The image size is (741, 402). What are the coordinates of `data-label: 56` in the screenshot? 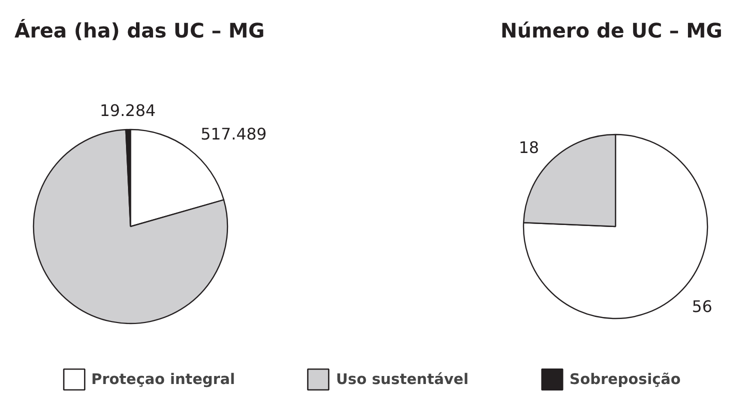 It's located at (702, 306).